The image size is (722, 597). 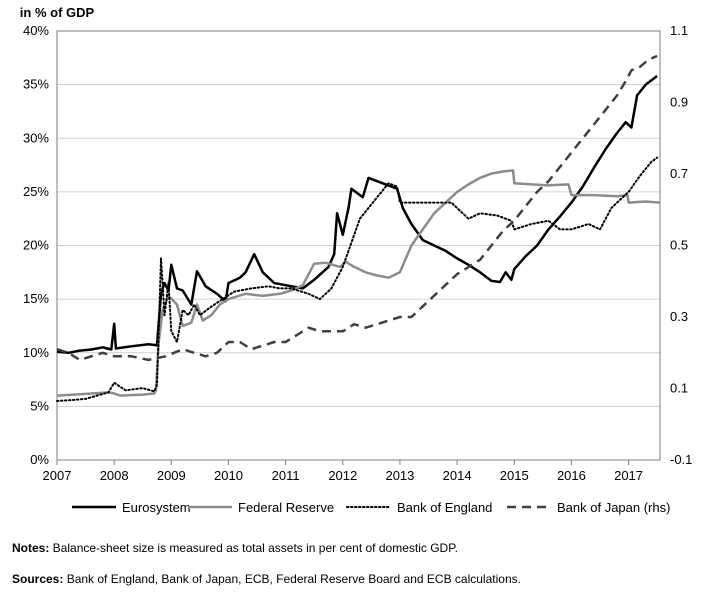 I want to click on y-right-tick-label: 0.9, so click(x=679, y=102).